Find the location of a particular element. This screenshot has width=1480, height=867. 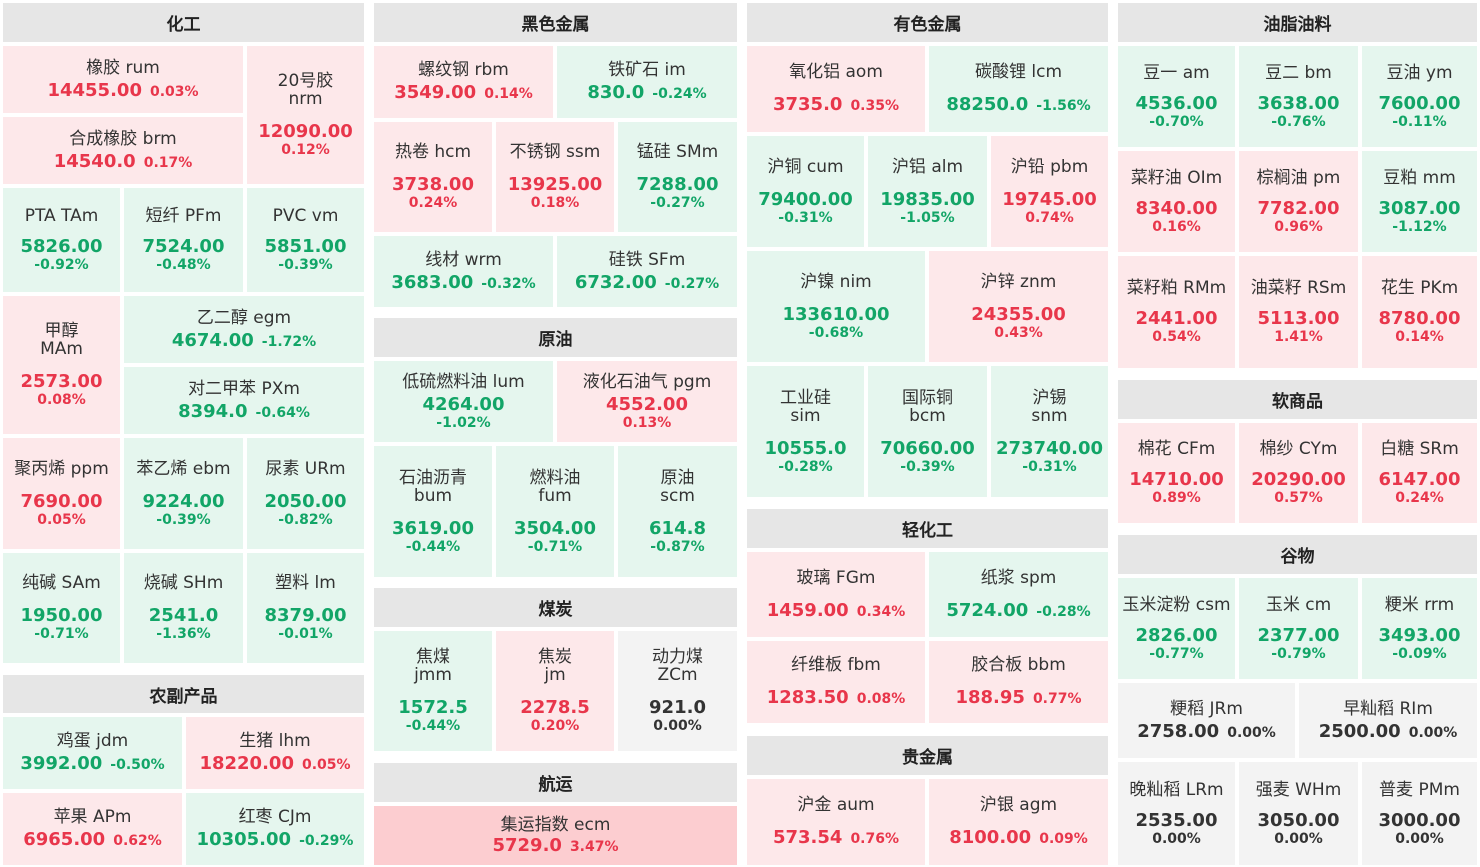

tile-fgm: 玻璃 FGm 1459.00 0.34% is located at coordinates (836, 594).